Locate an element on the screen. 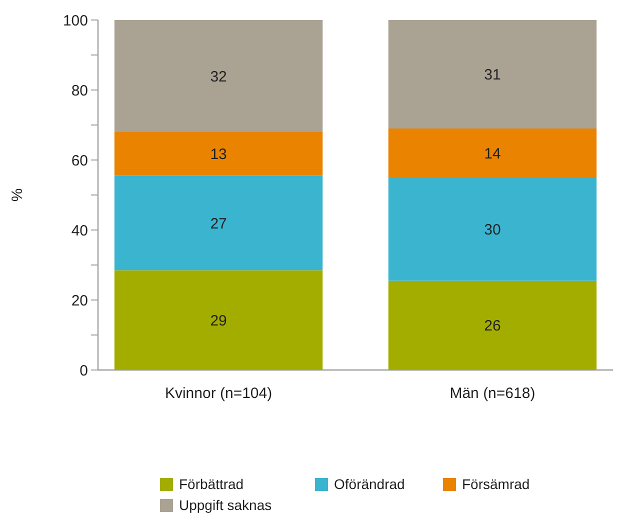 This screenshot has height=517, width=625. y-tick-label: 80 is located at coordinates (79, 91).